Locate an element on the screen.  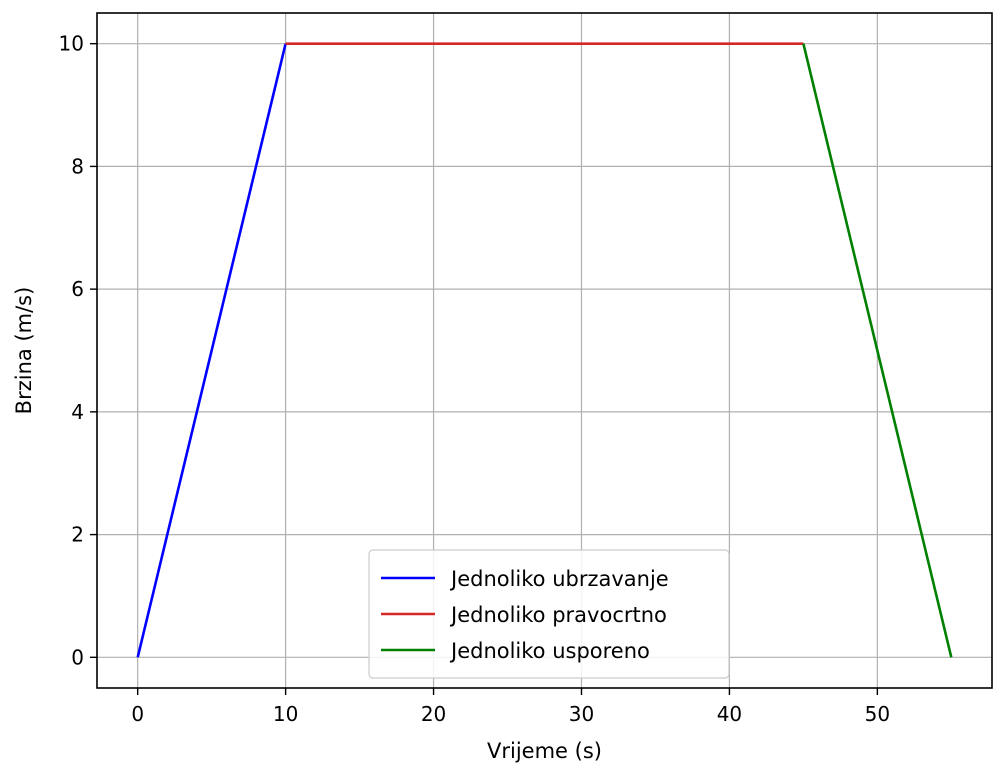
y-tick-label: 0 is located at coordinates (77, 657).